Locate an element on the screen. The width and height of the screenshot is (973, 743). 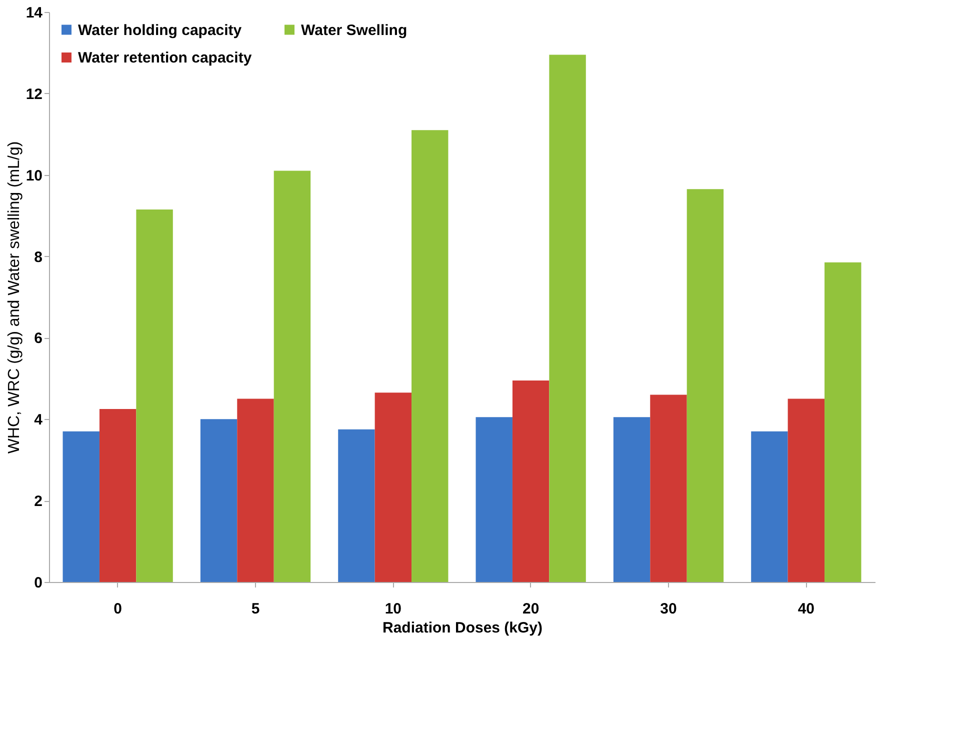
y-tick-label: 12 is located at coordinates (34, 94).